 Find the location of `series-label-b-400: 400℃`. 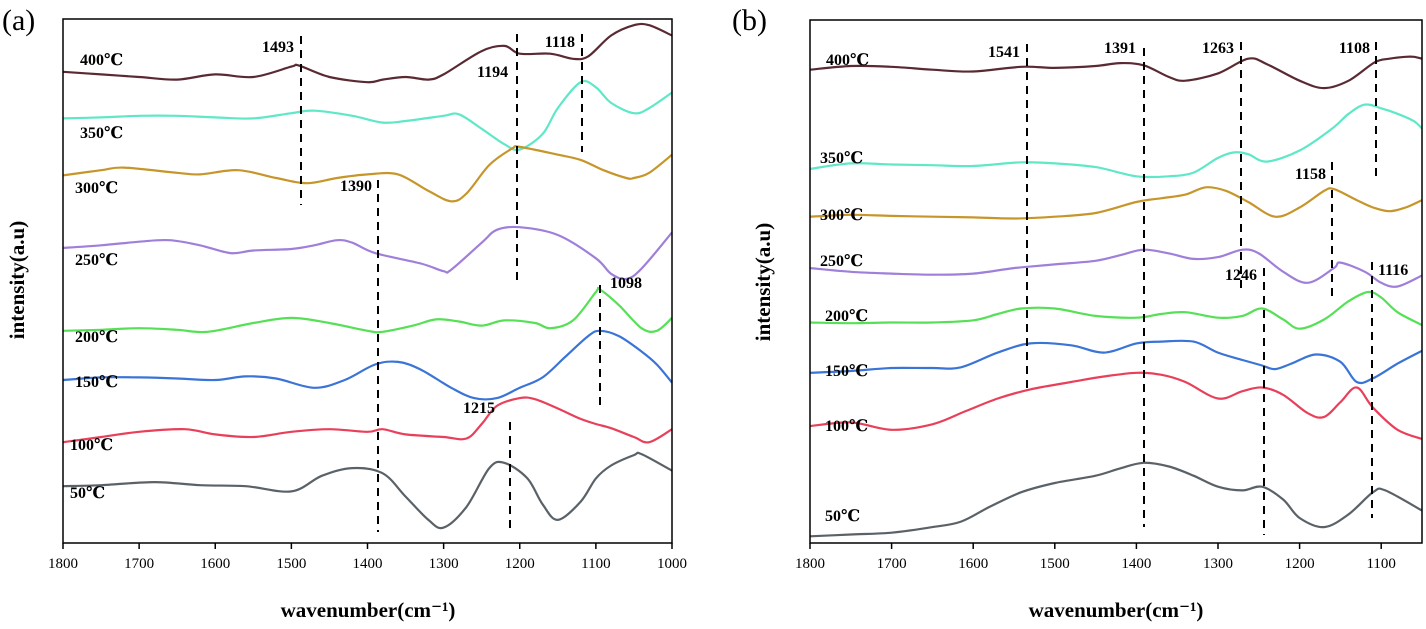

series-label-b-400: 400℃ is located at coordinates (847, 60).